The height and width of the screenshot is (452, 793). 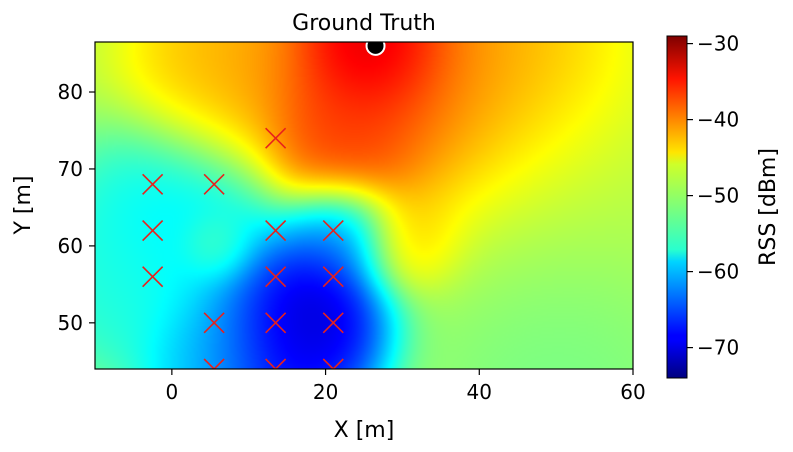 I want to click on x-axis: 0 20 40 60, so click(x=405, y=386).